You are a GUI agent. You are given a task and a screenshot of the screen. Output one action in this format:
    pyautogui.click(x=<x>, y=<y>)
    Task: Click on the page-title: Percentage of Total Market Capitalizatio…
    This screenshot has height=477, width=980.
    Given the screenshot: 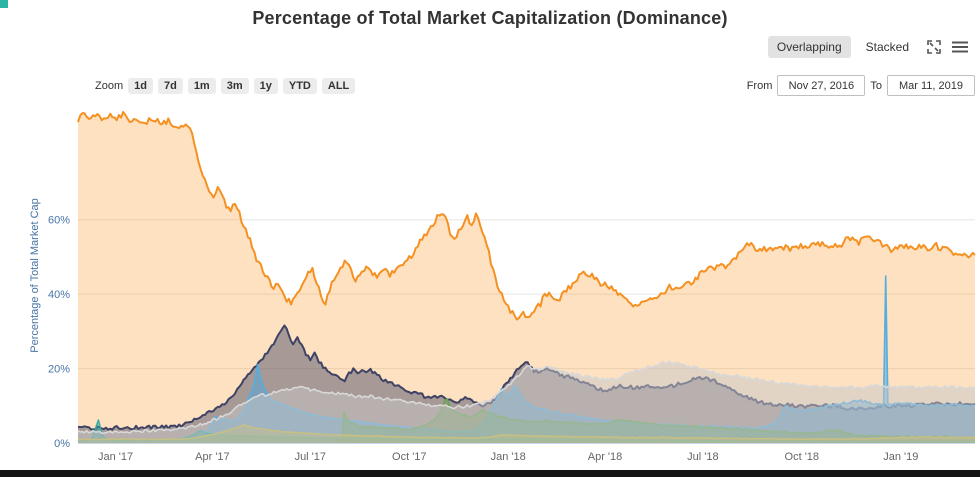 What is the action you would take?
    pyautogui.click(x=490, y=18)
    